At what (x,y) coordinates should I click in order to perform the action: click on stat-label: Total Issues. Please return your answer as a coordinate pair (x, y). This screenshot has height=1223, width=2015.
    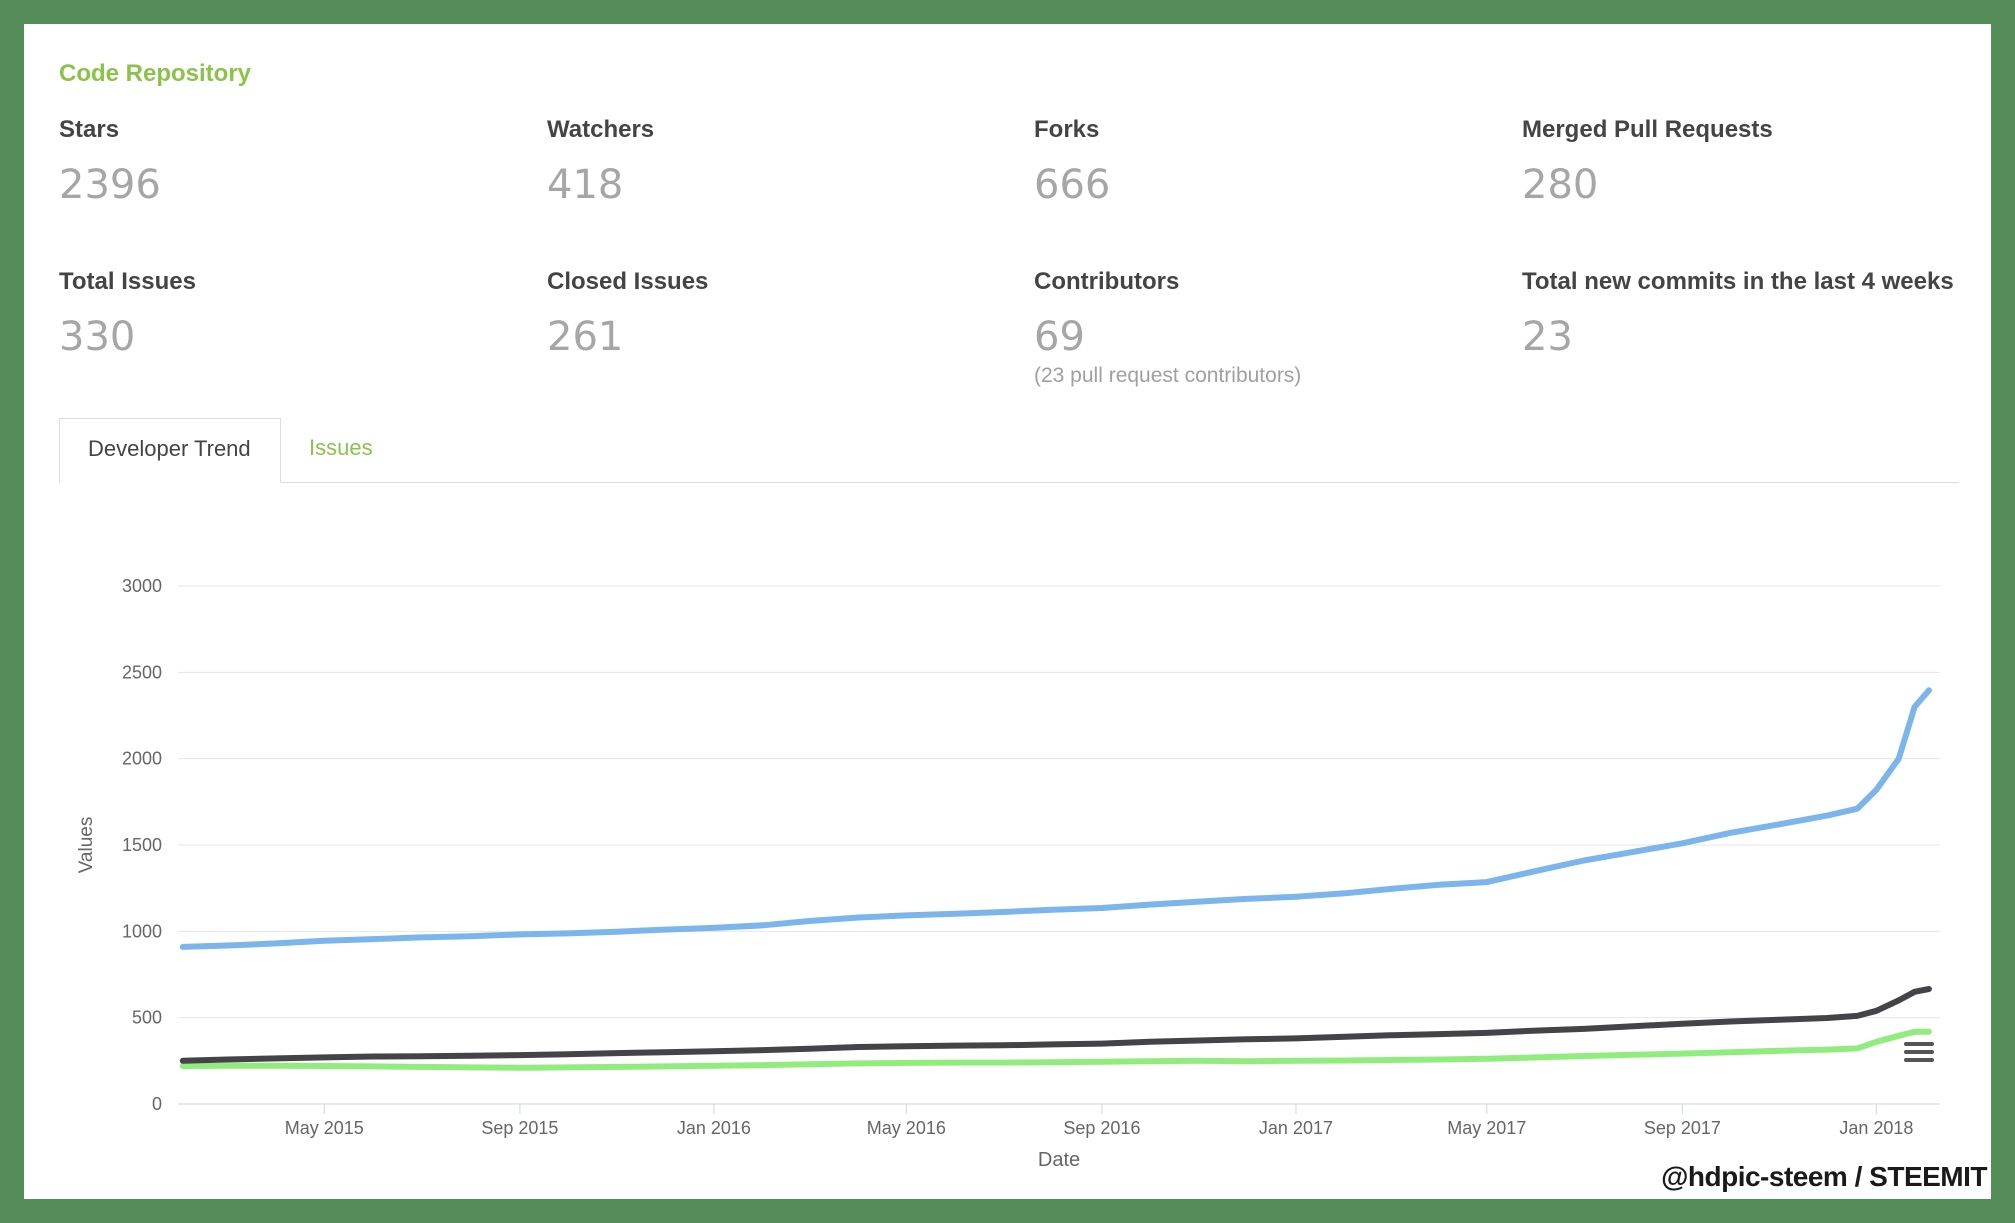
    Looking at the image, I should click on (127, 281).